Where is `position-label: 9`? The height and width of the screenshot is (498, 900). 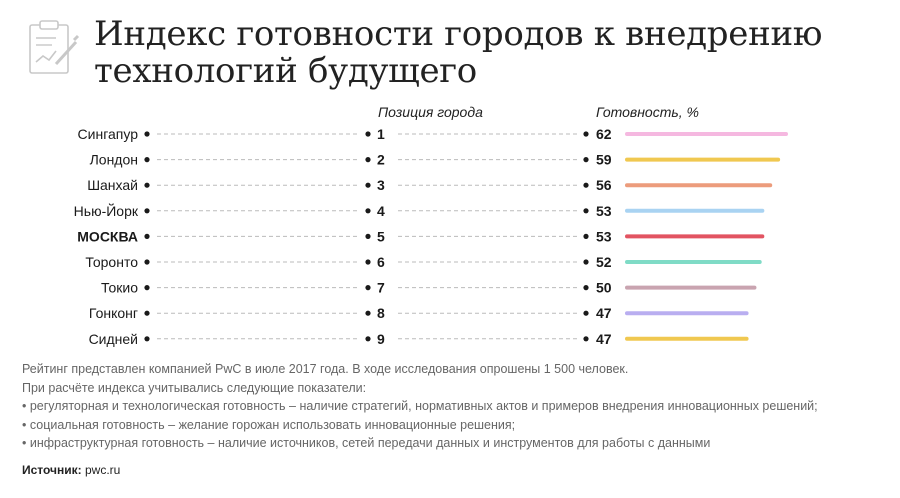
position-label: 9 is located at coordinates (381, 339).